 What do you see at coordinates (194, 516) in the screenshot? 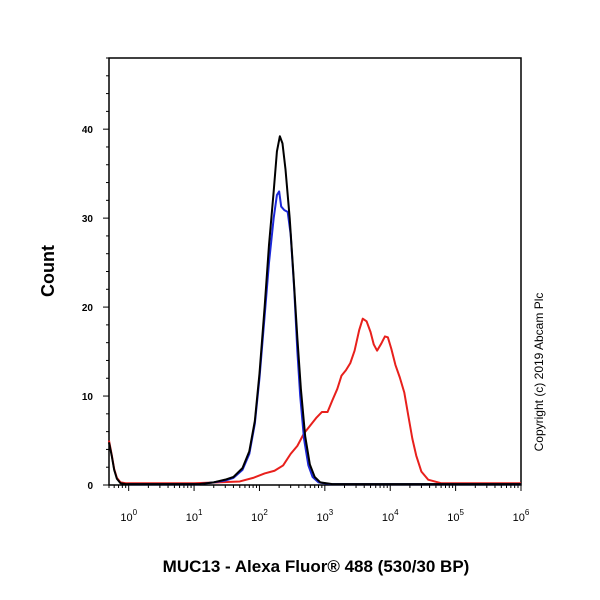
I see `x-tick-label: 10¹` at bounding box center [194, 516].